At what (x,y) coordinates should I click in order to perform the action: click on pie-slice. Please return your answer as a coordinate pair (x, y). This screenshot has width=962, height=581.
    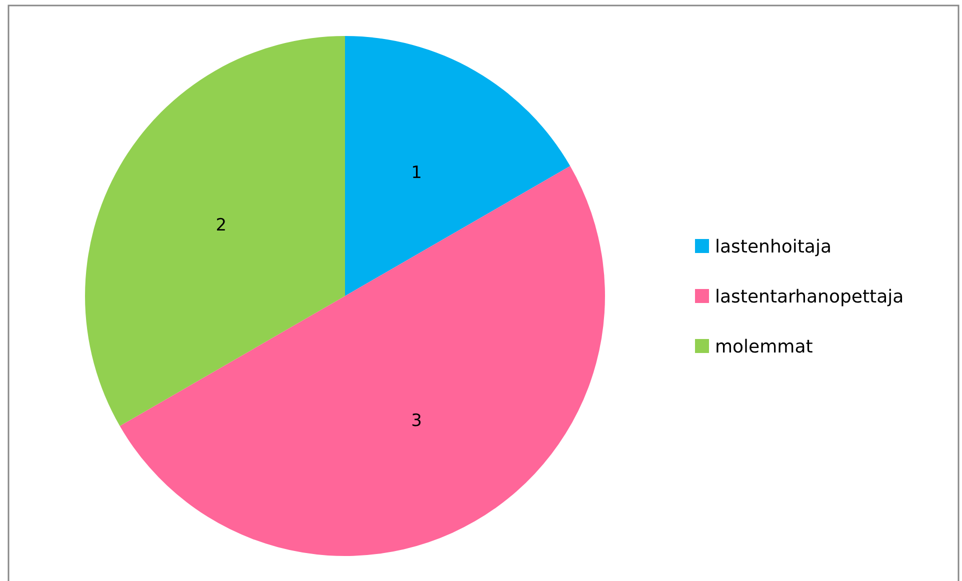
    Looking at the image, I should click on (457, 166).